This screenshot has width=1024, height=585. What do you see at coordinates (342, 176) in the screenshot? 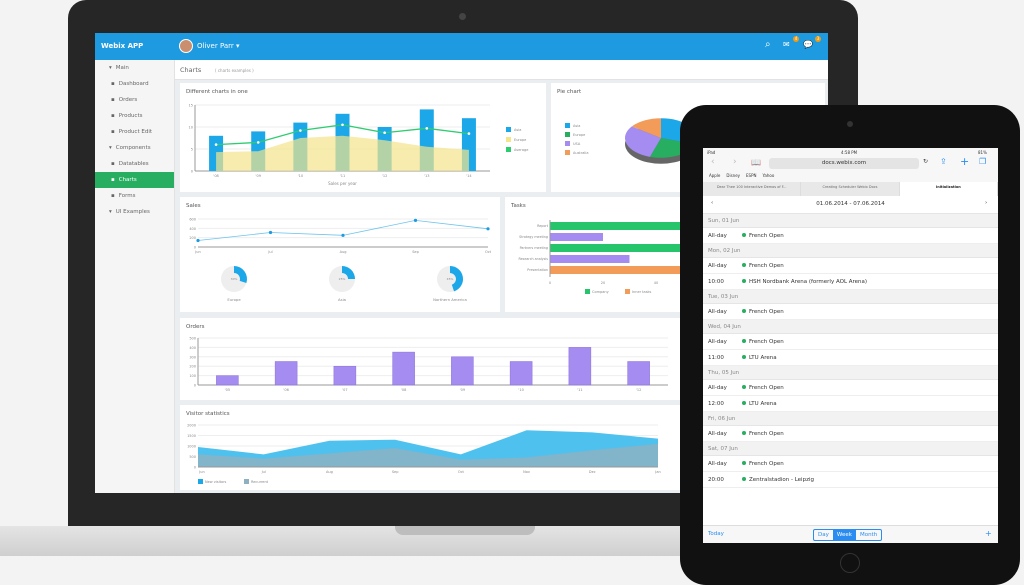
I see `x-tick-label: '11` at bounding box center [342, 176].